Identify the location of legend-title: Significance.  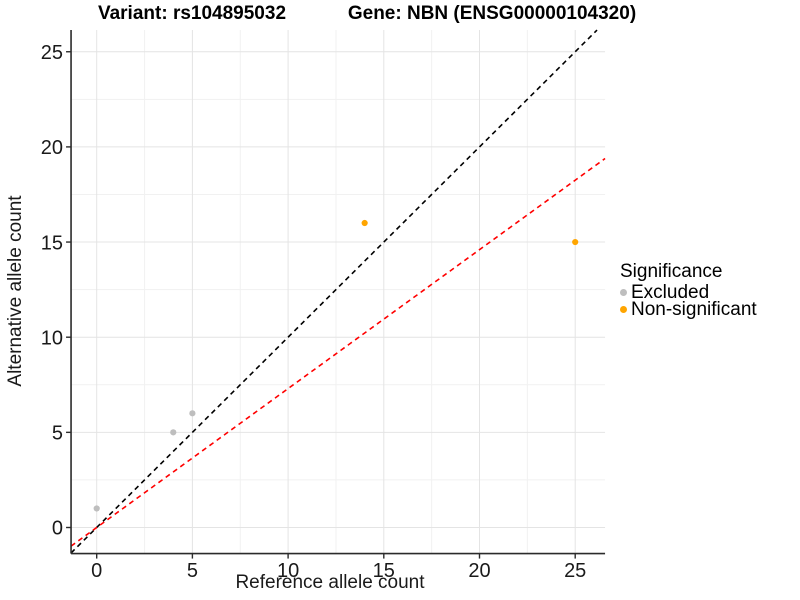
(671, 271).